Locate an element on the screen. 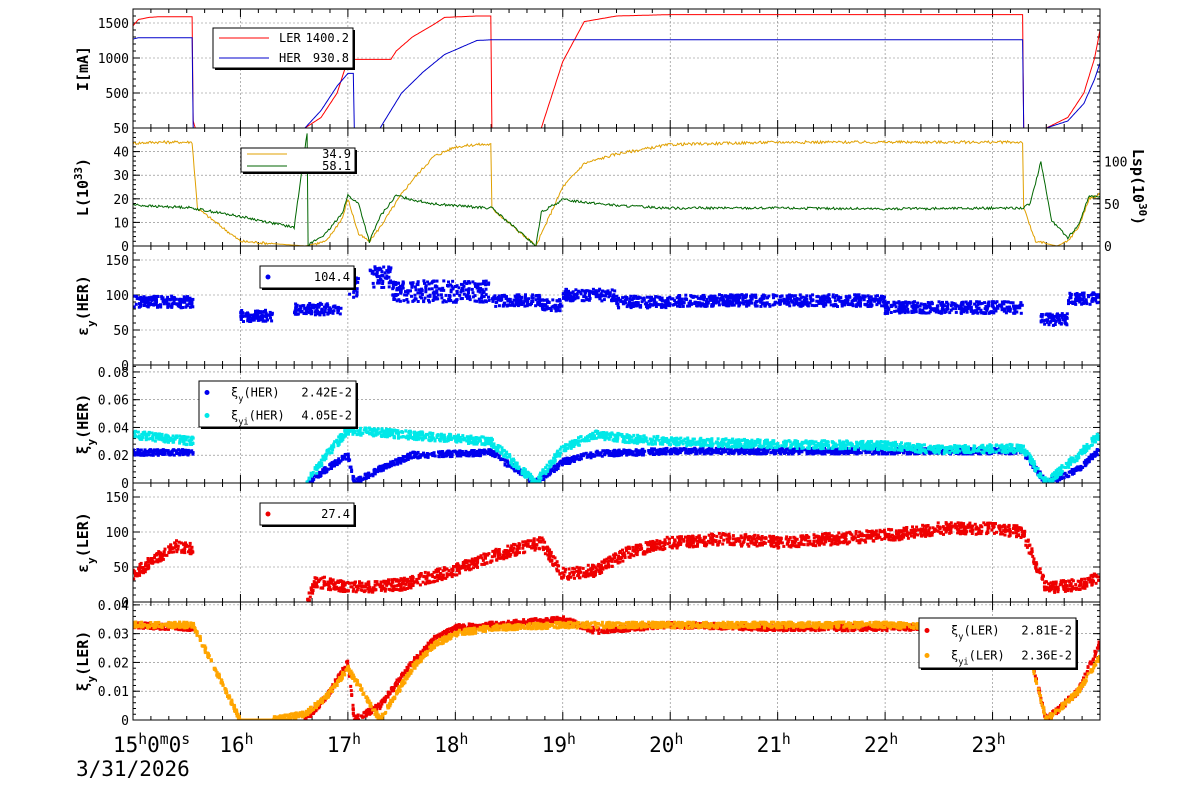 The image size is (1200, 798). y-tick-label: 500 is located at coordinates (117, 94).